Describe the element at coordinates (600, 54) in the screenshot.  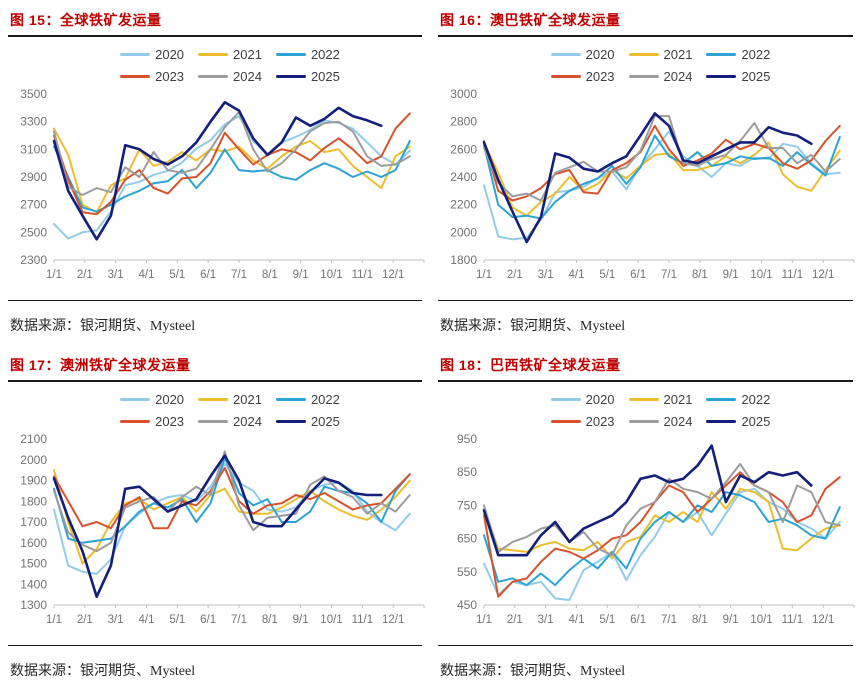
I see `legend-label: 2020` at that location.